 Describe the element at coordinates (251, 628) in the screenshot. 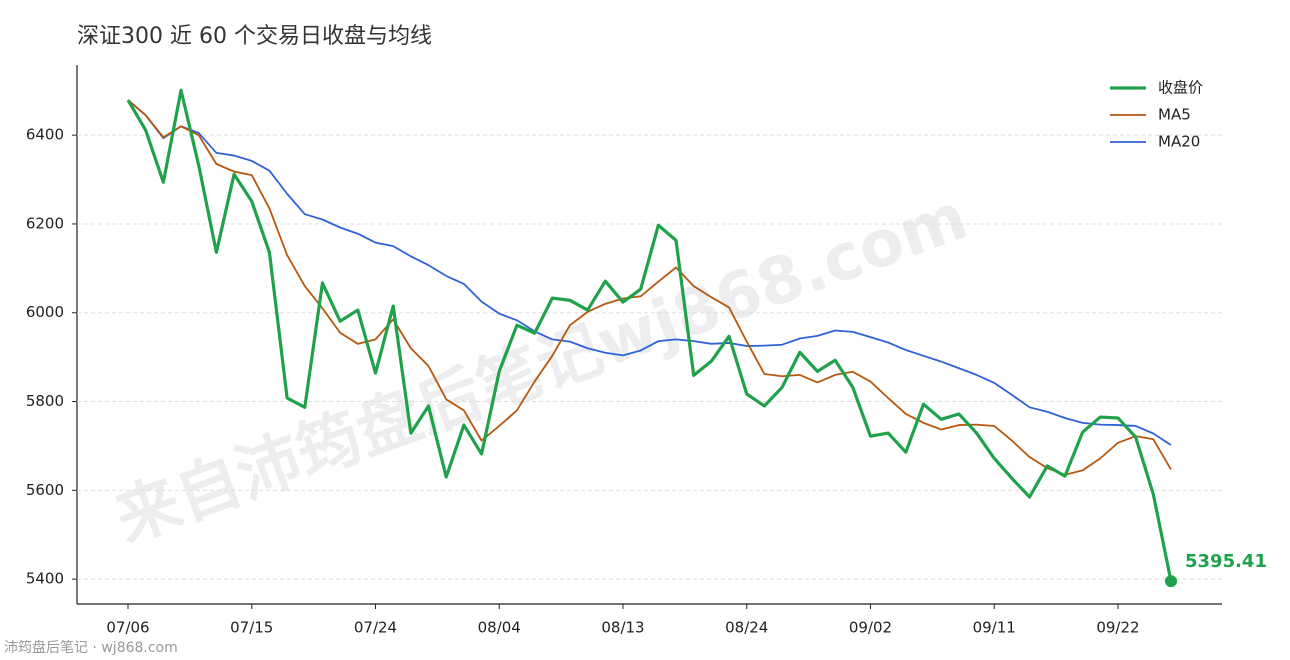

I see `x-tick-label: 07/15` at that location.